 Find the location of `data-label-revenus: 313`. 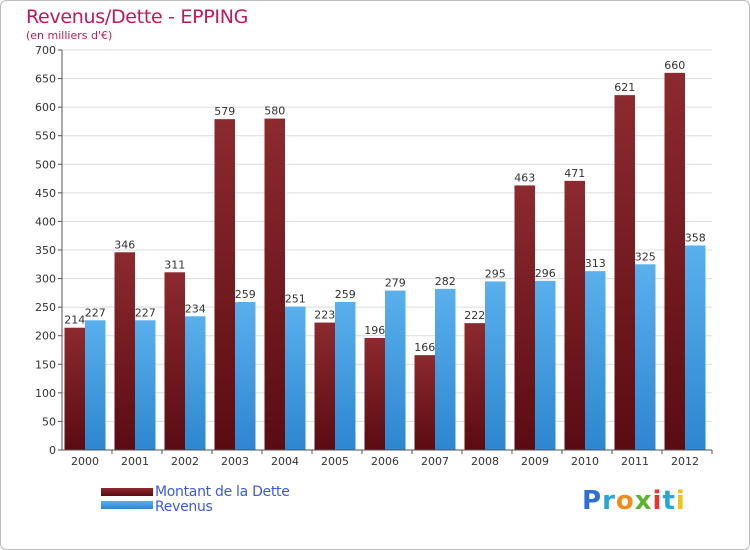

data-label-revenus: 313 is located at coordinates (595, 263).